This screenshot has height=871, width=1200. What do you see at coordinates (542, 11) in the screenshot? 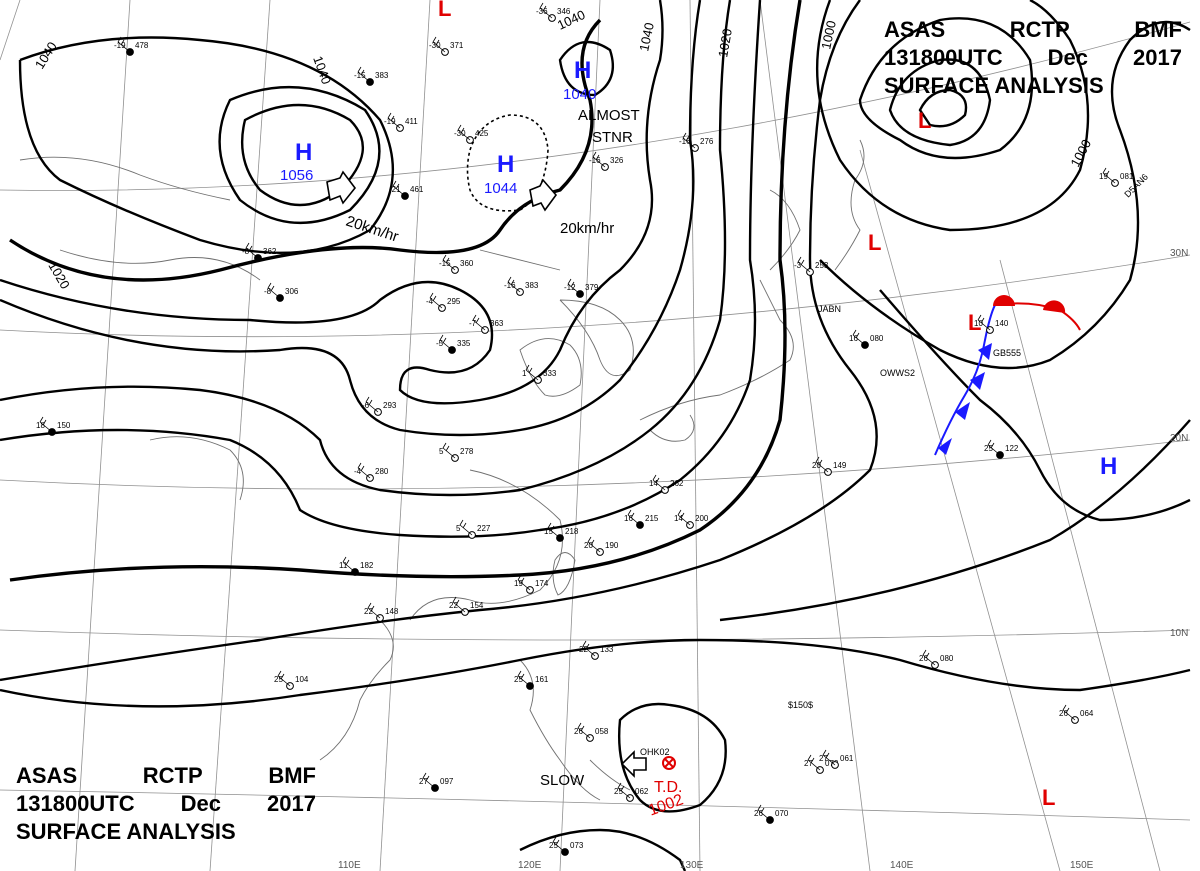
I see `station-temperature: -36` at bounding box center [542, 11].